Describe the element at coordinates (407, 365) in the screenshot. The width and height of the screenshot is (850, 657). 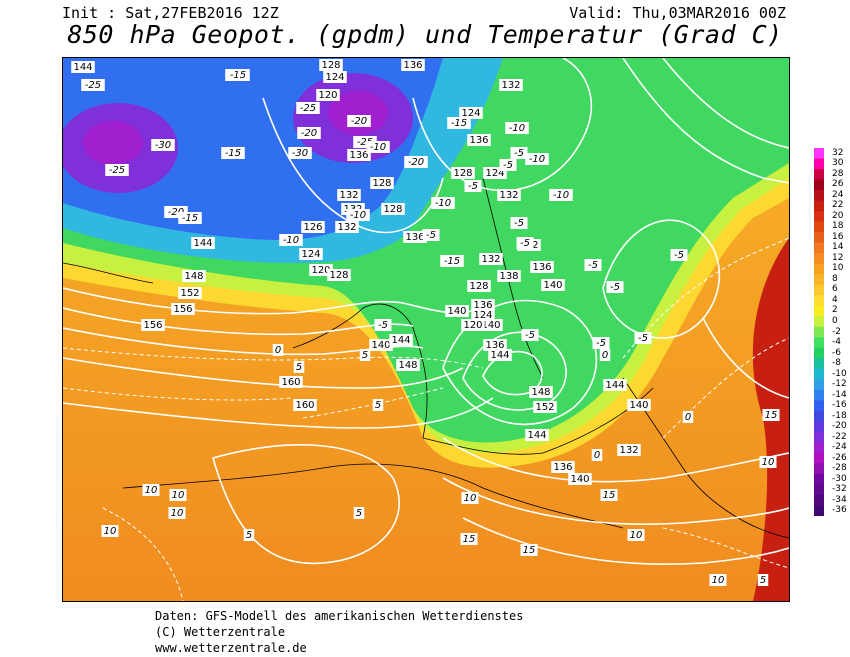
I see `geopotential-label: 148` at that location.